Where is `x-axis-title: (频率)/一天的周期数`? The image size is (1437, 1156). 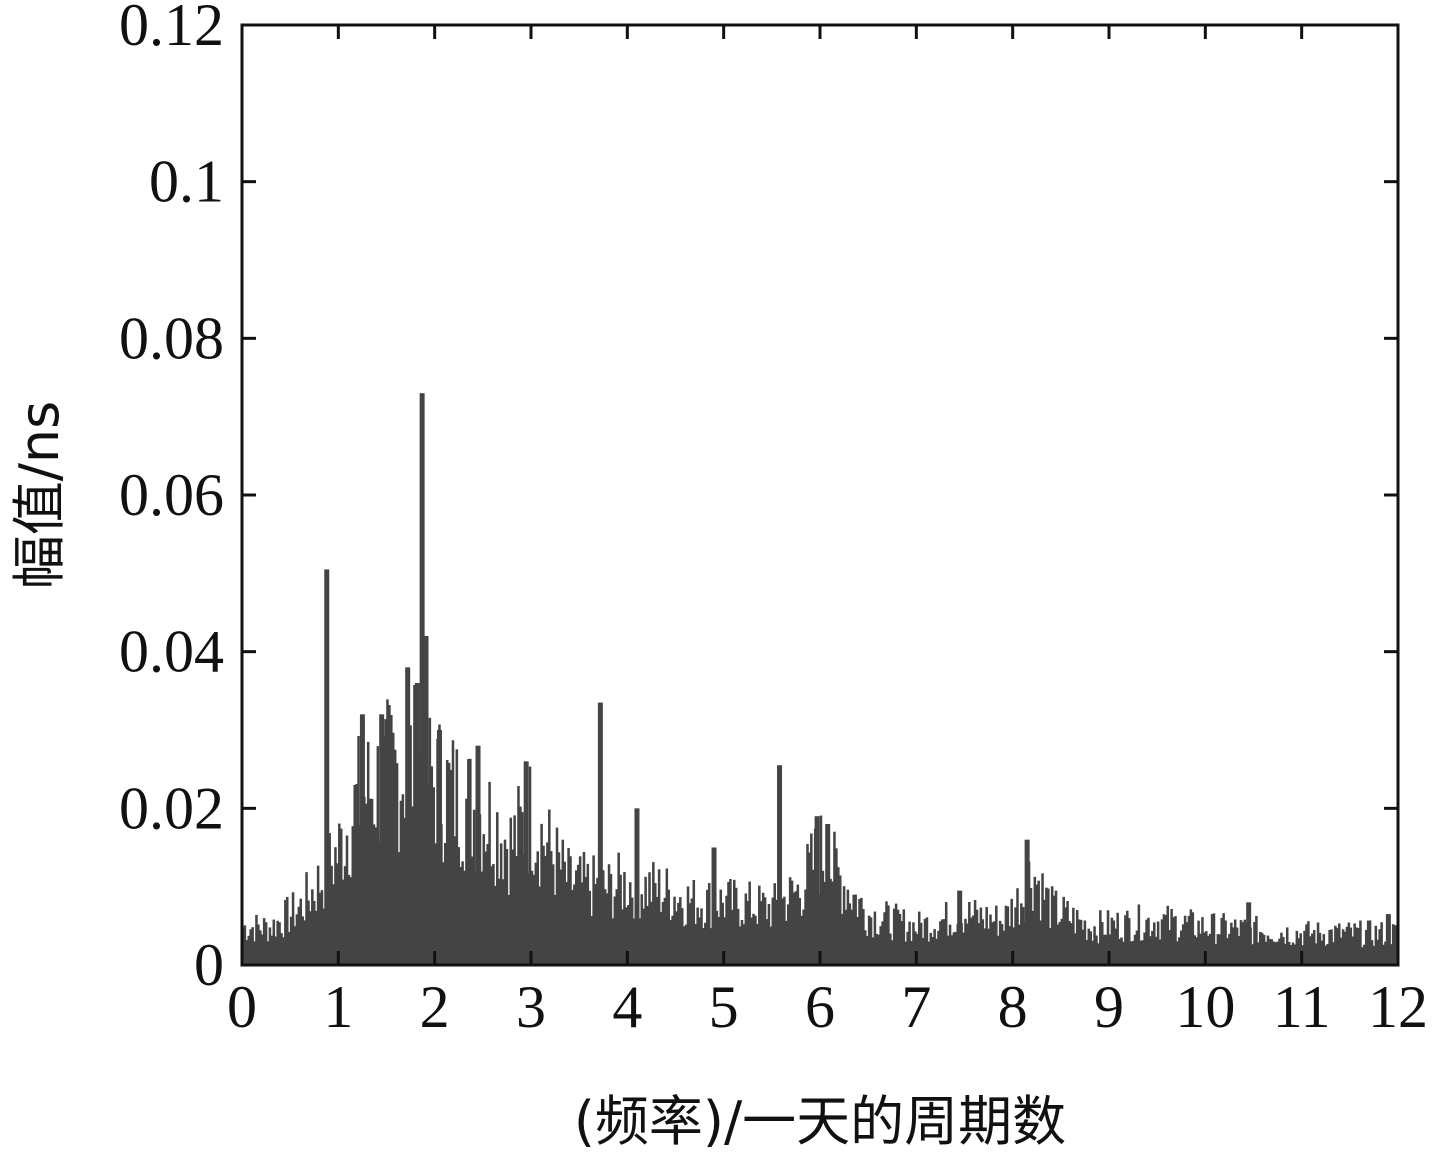
x-axis-title: (频率)/一天的周期数 is located at coordinates (820, 1121).